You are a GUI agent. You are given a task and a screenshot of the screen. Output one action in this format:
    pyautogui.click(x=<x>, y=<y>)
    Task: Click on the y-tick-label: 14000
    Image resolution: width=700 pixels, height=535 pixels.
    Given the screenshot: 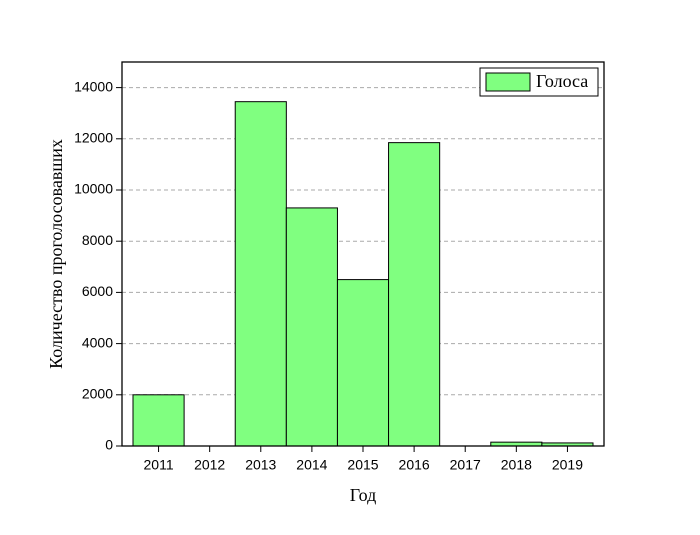 What is the action you would take?
    pyautogui.click(x=93, y=86)
    